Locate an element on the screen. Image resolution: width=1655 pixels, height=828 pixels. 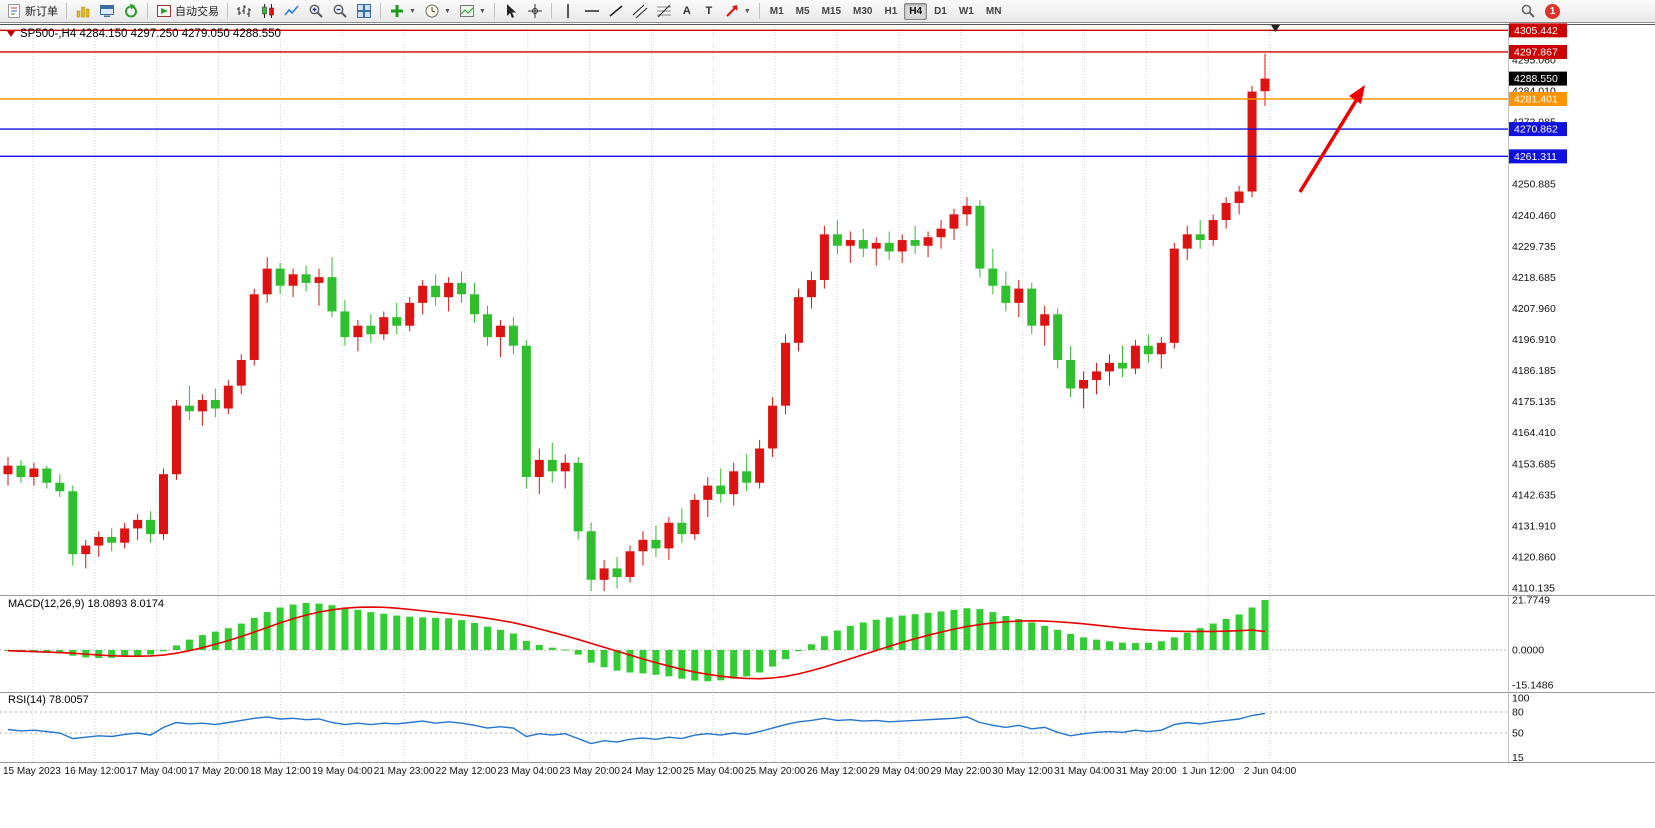
label-t-icon: T is located at coordinates (709, 11).